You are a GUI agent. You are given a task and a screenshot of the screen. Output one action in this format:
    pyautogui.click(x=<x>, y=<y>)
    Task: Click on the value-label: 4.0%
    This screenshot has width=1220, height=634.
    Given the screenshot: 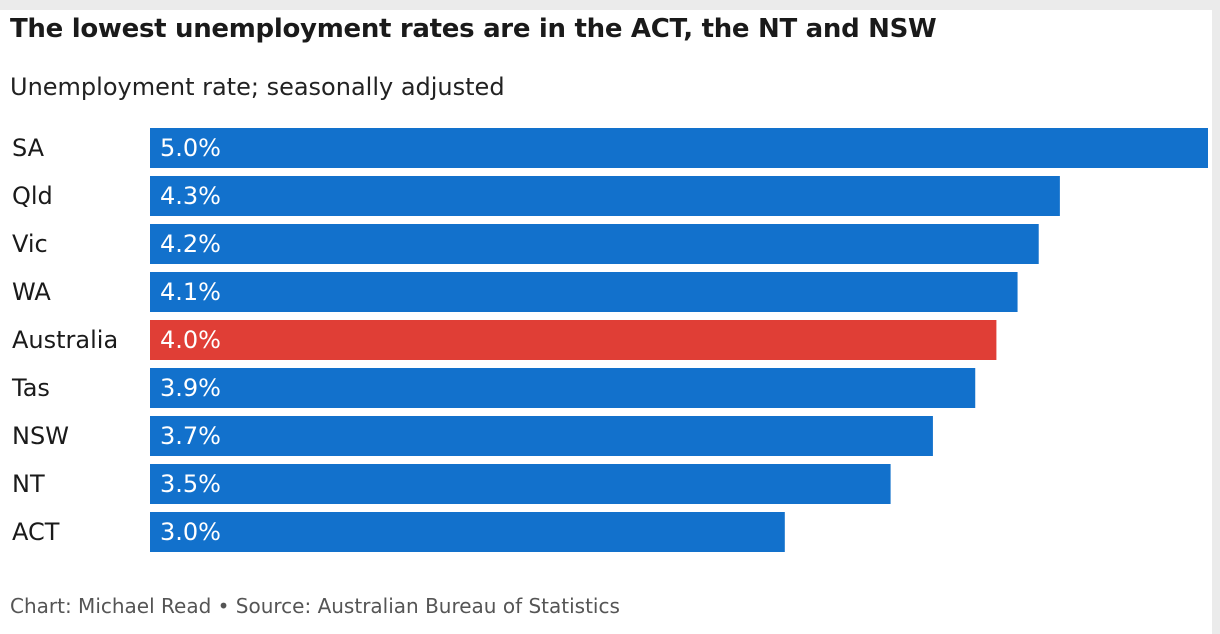 What is the action you would take?
    pyautogui.click(x=190, y=340)
    